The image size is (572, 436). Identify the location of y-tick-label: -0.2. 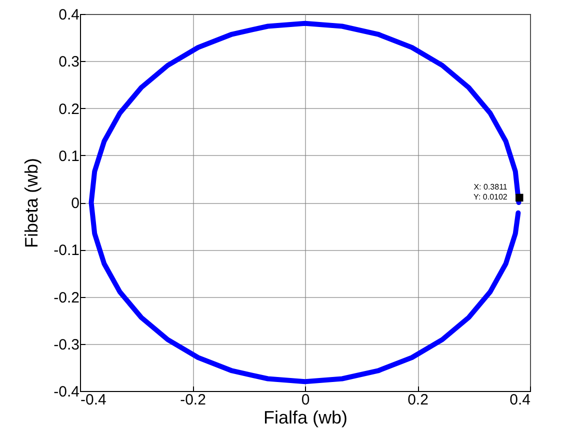
(67, 297).